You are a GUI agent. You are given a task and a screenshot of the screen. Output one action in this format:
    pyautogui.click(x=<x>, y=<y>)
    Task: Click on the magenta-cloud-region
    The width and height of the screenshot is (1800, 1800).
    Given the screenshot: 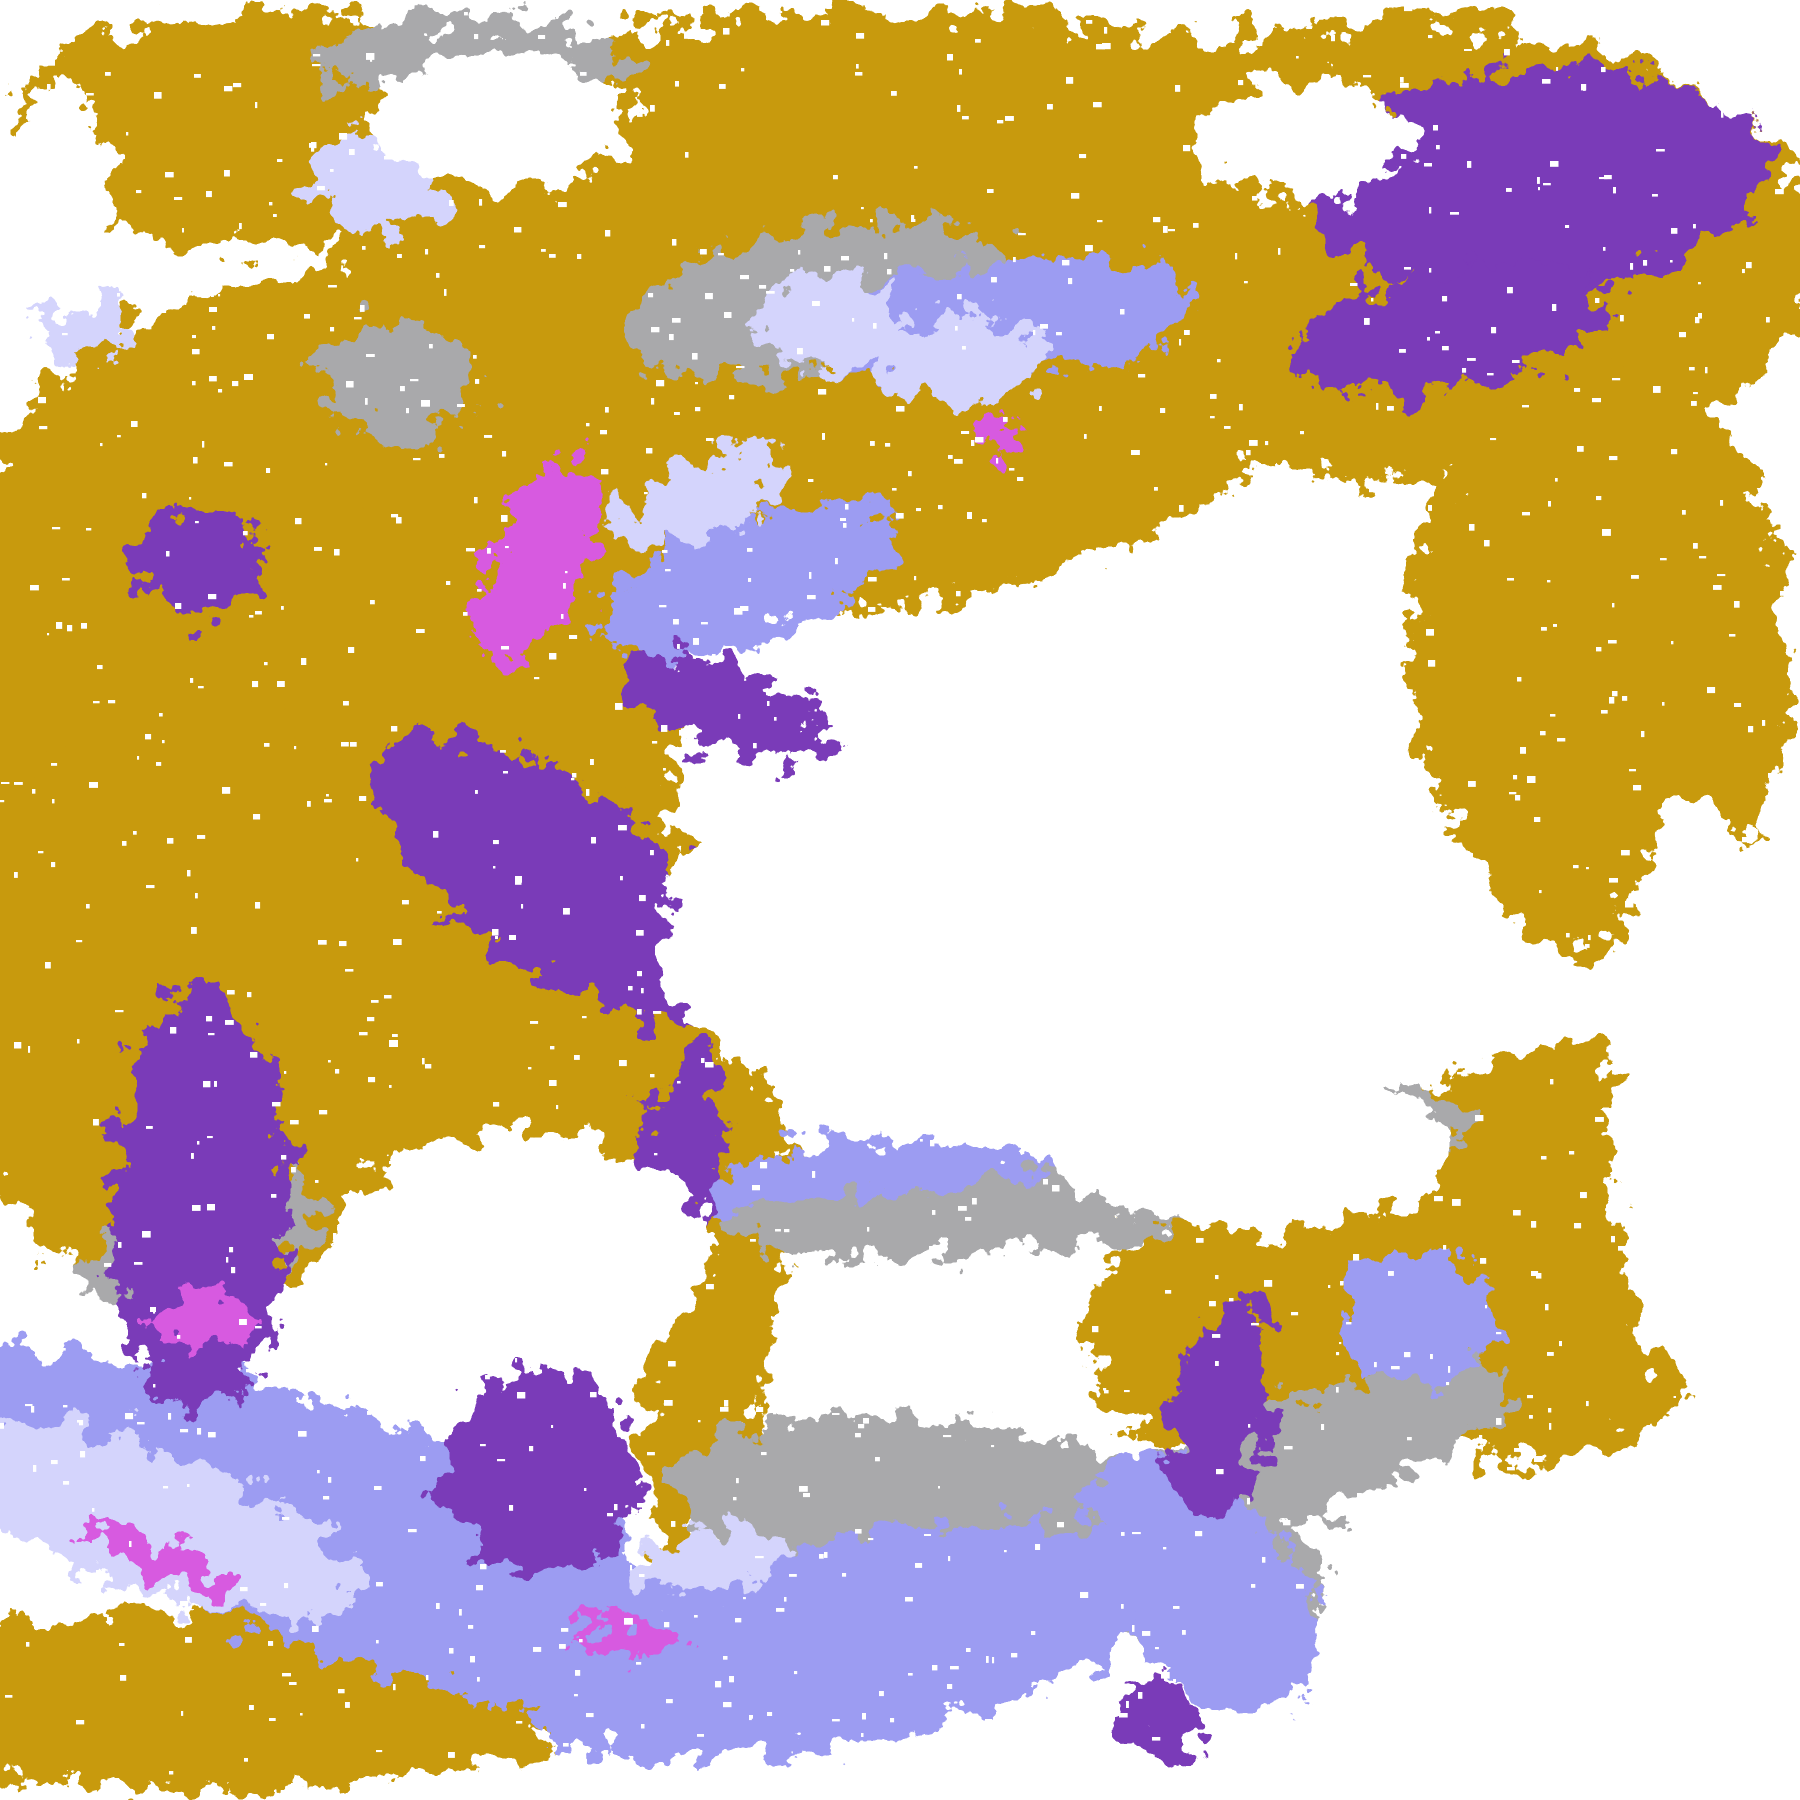 What is the action you would take?
    pyautogui.click(x=200, y=1320)
    